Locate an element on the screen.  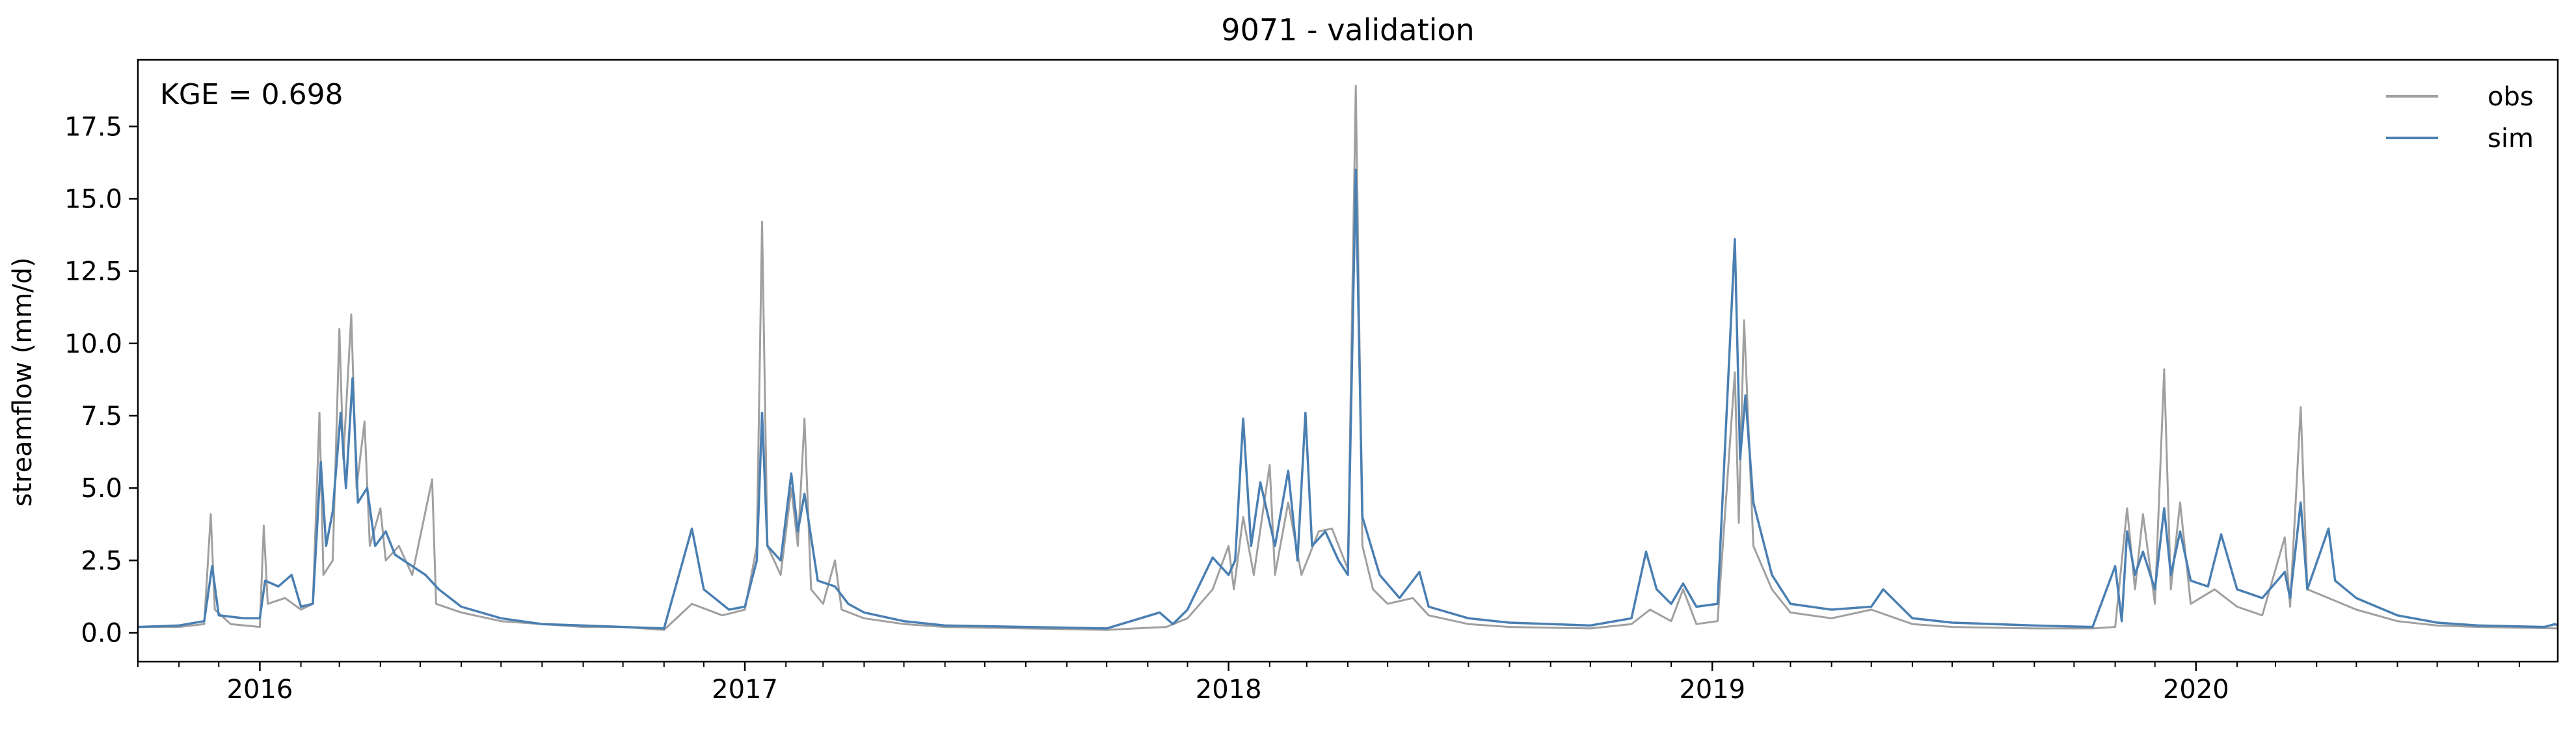
y-tick-label: 0.0 is located at coordinates (101, 634).